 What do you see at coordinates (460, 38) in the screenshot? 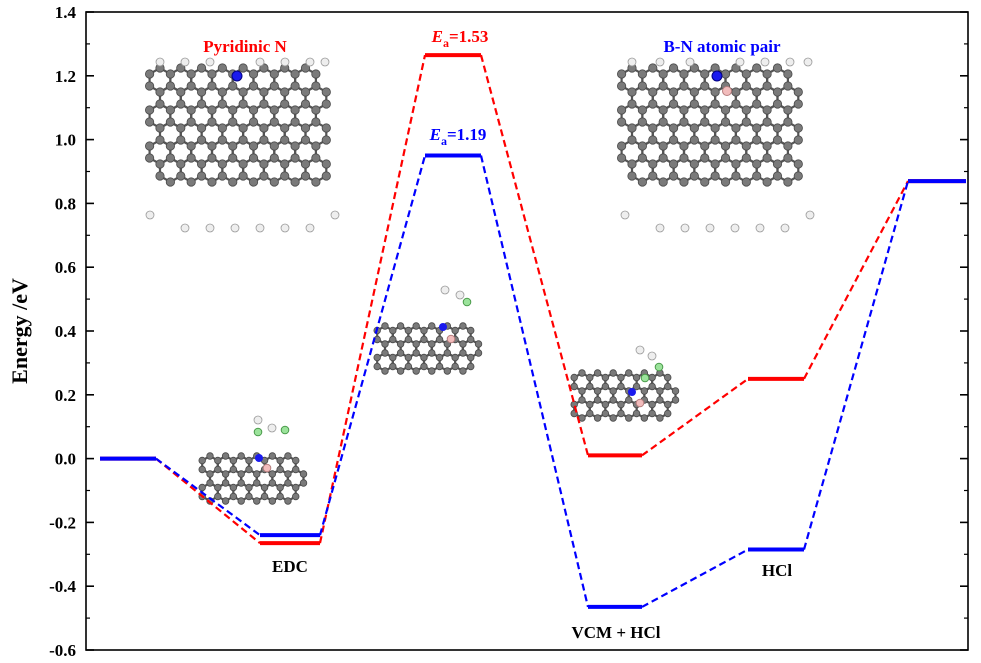
I see `ea-label-pyridinic-n: Ea=1.53` at bounding box center [460, 38].